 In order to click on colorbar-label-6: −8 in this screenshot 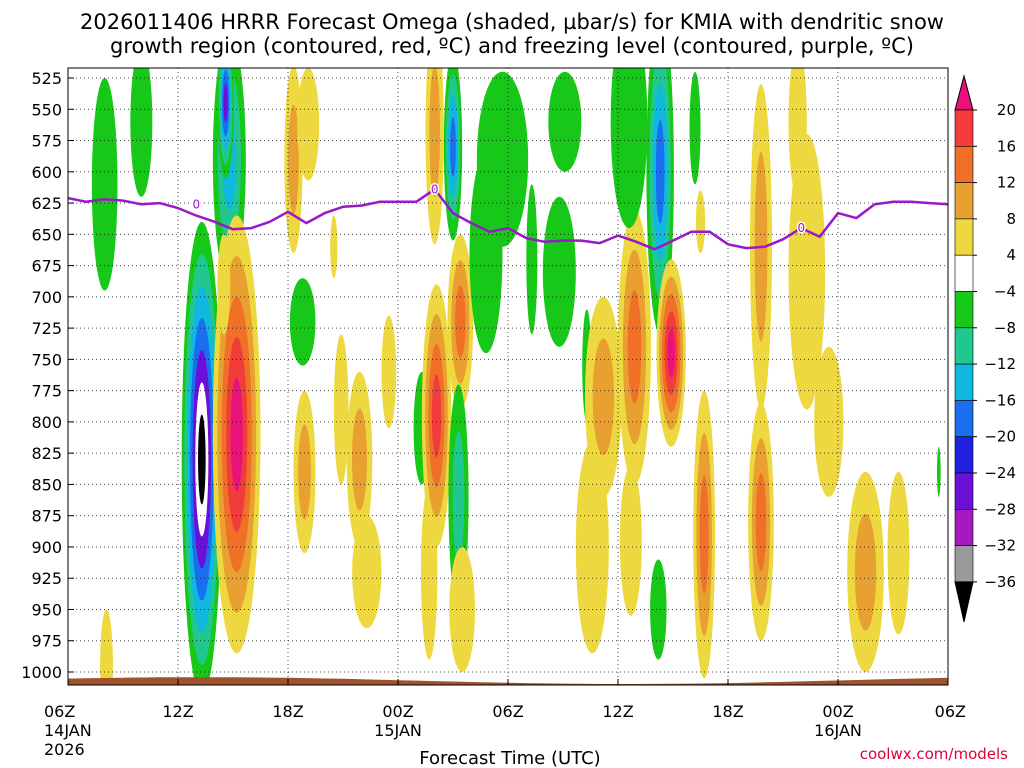, I will do `click(1005, 328)`.